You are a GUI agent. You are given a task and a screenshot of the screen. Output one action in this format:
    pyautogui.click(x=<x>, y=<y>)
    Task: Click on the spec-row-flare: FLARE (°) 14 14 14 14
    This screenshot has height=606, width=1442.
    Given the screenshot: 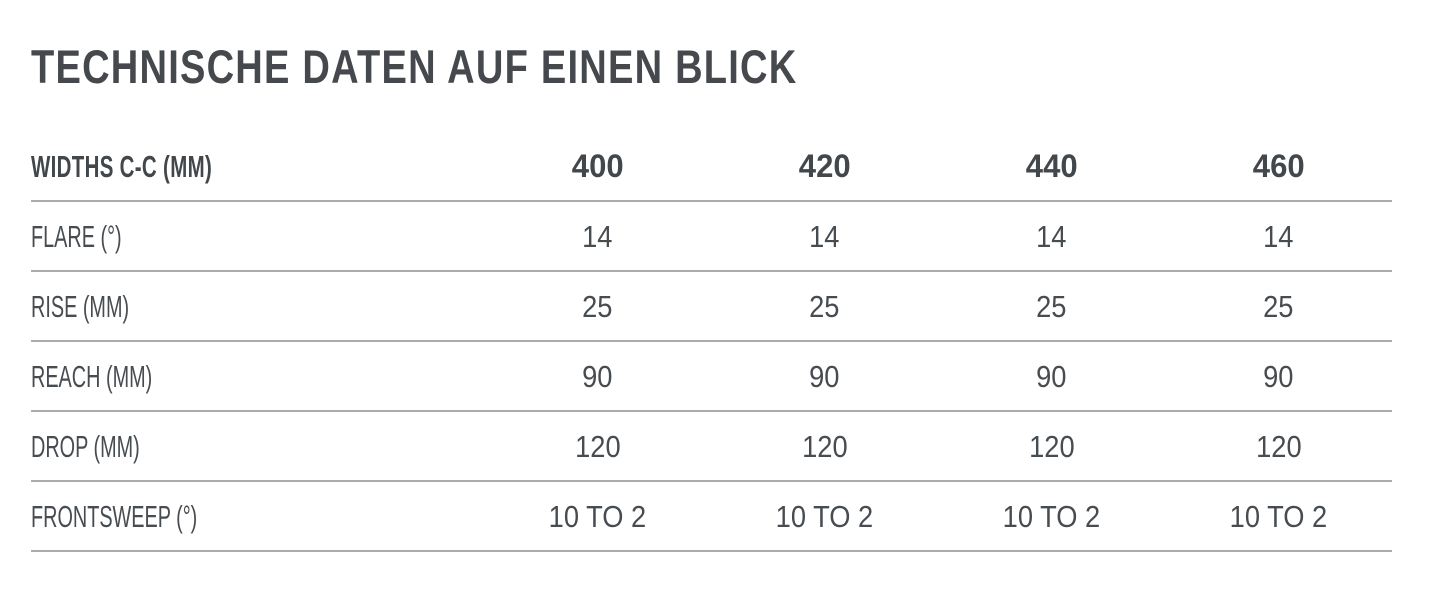 What is the action you would take?
    pyautogui.click(x=711, y=236)
    